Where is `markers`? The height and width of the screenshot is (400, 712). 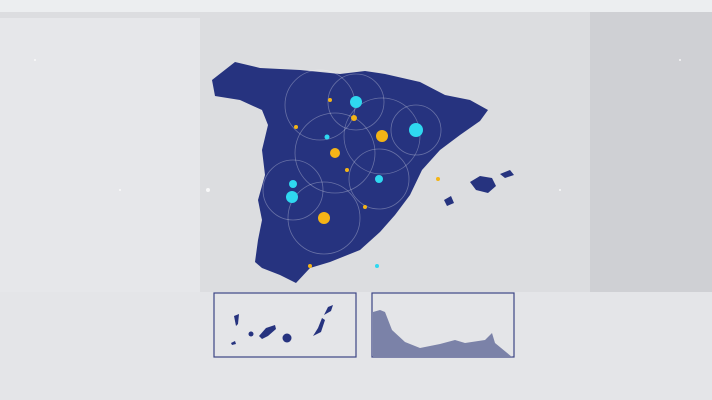
markers is located at coordinates (363, 182).